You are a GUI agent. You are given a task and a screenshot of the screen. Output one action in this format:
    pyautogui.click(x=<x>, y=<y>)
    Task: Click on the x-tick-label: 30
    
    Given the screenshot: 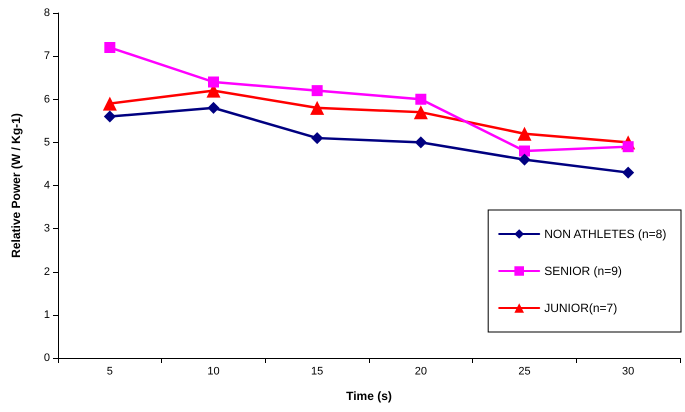 What is the action you would take?
    pyautogui.click(x=628, y=372)
    